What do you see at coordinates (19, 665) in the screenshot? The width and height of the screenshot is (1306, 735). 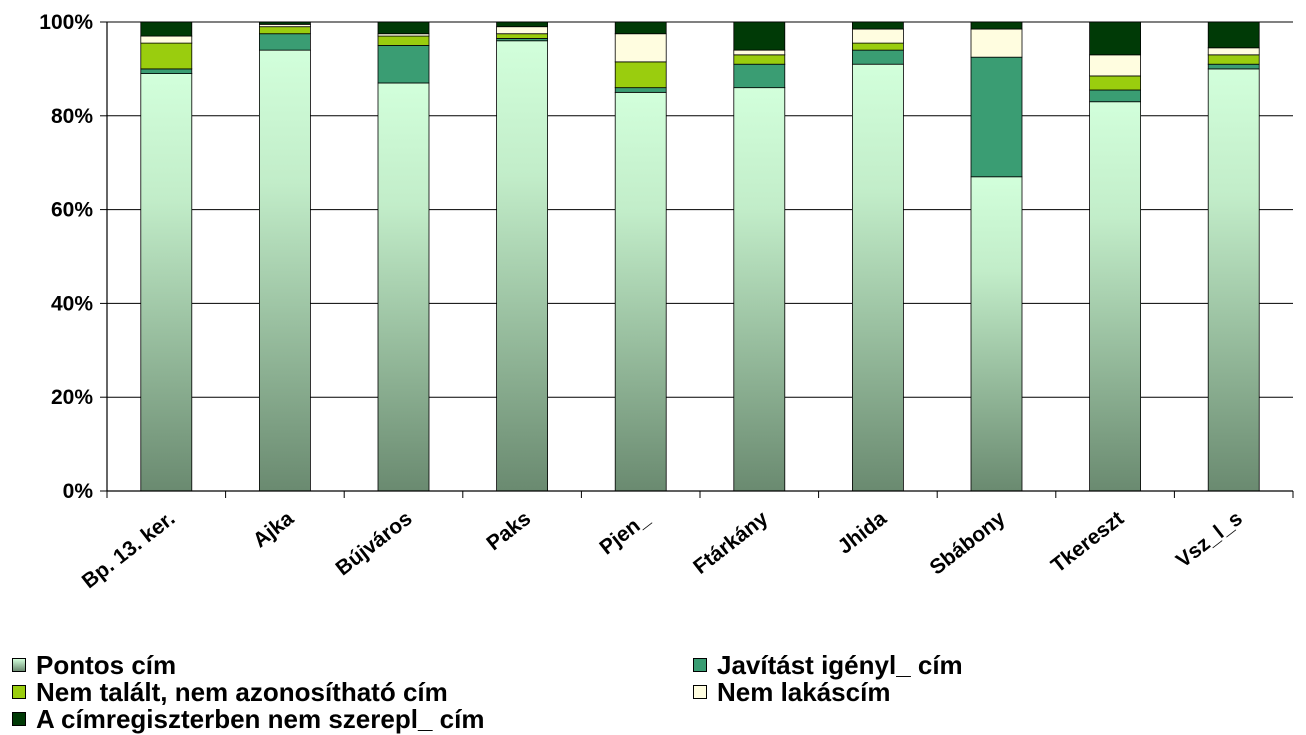 I see `legend-swatch-pontos` at bounding box center [19, 665].